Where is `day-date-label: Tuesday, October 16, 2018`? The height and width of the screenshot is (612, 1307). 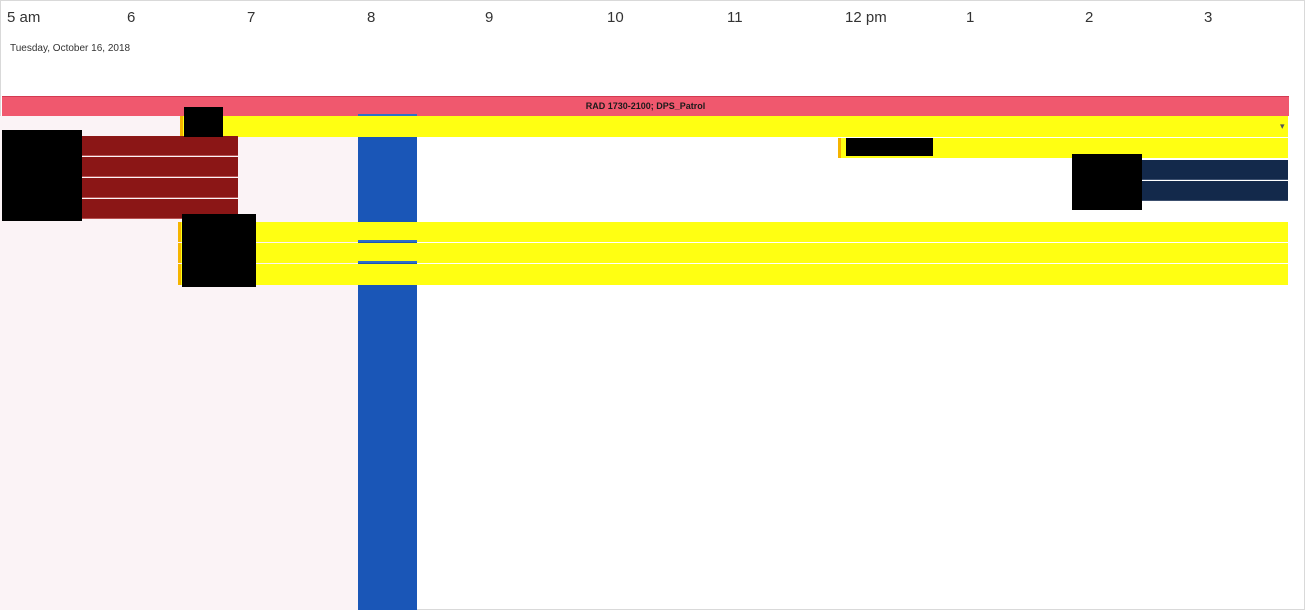
day-date-label: Tuesday, October 16, 2018 is located at coordinates (70, 48).